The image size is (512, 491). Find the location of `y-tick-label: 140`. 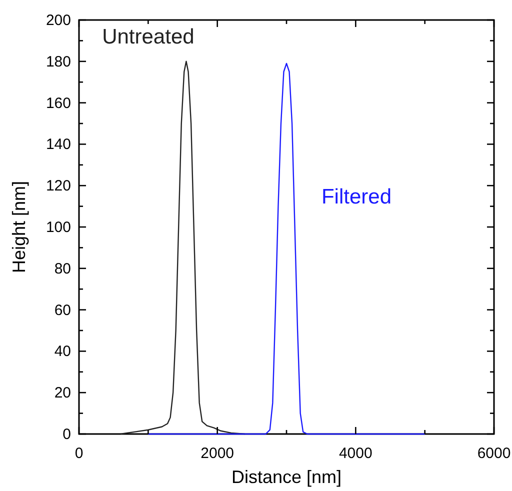

y-tick-label: 140 is located at coordinates (58, 145).